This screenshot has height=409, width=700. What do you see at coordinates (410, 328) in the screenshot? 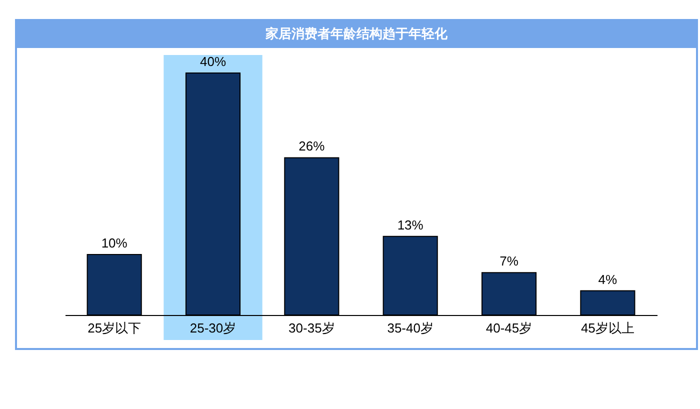
I see `x-tick-label: 35-40岁` at bounding box center [410, 328].